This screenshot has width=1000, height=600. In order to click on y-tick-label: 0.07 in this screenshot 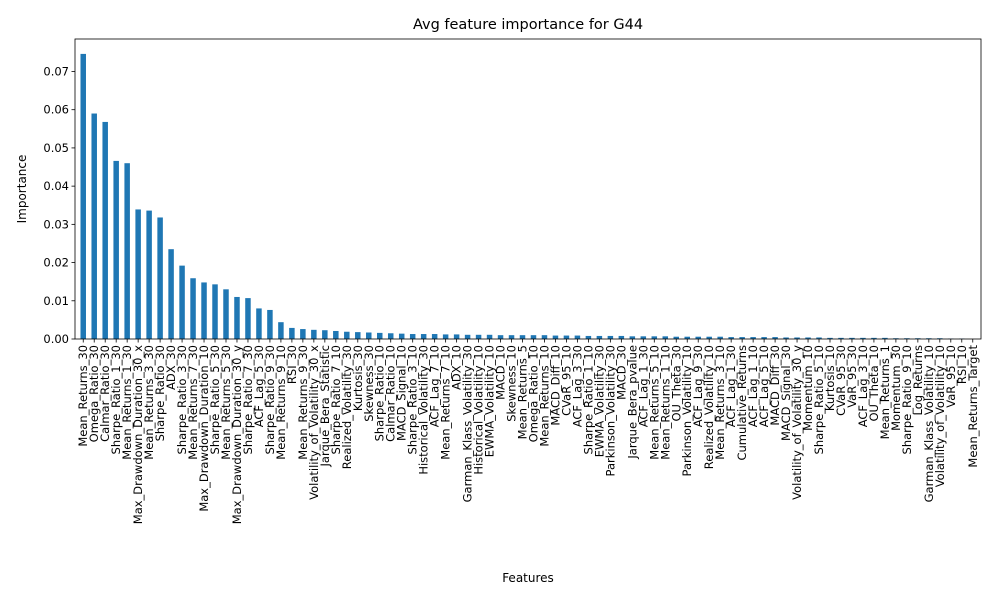, I will do `click(56, 71)`.